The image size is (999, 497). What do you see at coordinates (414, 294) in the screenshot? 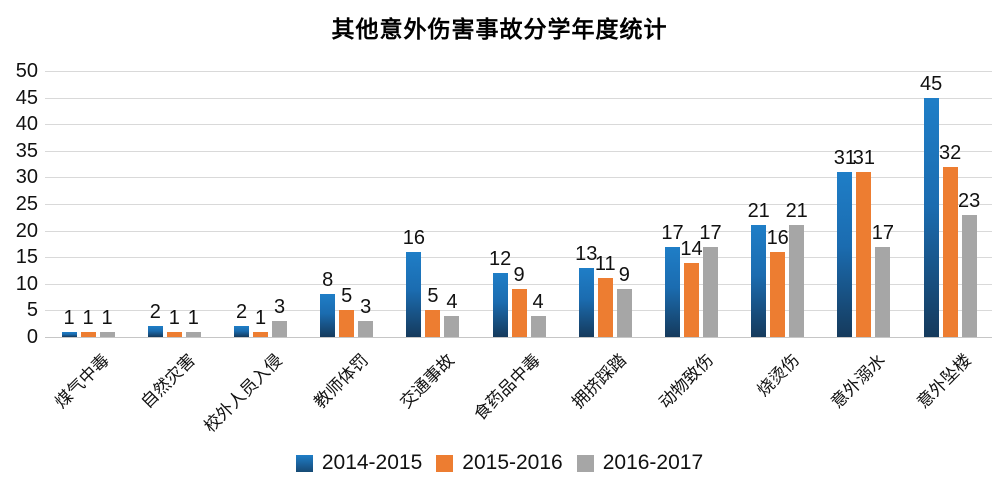
I see `bar-2014-2015-交通事故` at bounding box center [414, 294].